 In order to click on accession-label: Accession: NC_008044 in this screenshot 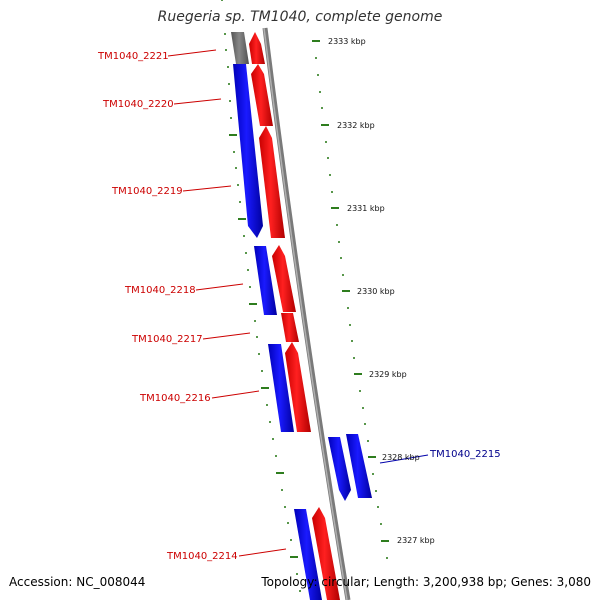, I will do `click(77, 582)`.